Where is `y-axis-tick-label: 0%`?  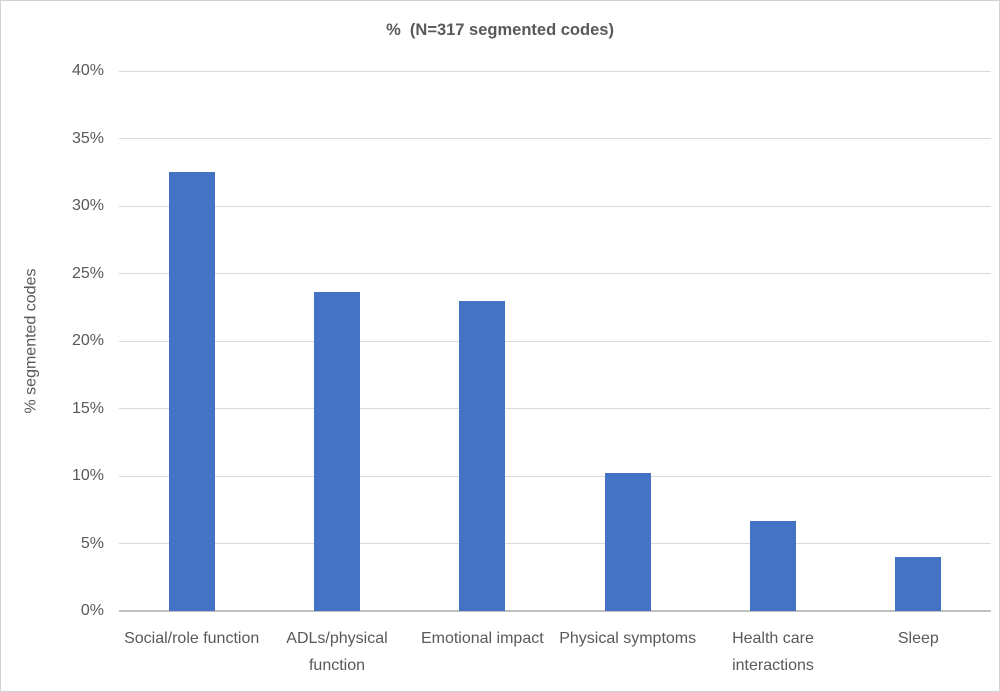 y-axis-tick-label: 0% is located at coordinates (92, 610).